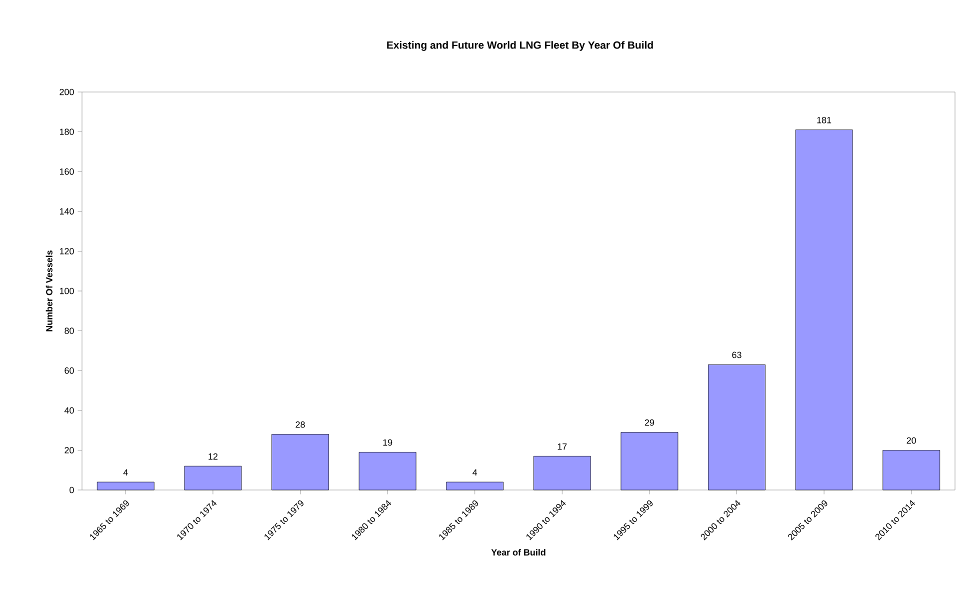  I want to click on y-tick-label: 20, so click(69, 450).